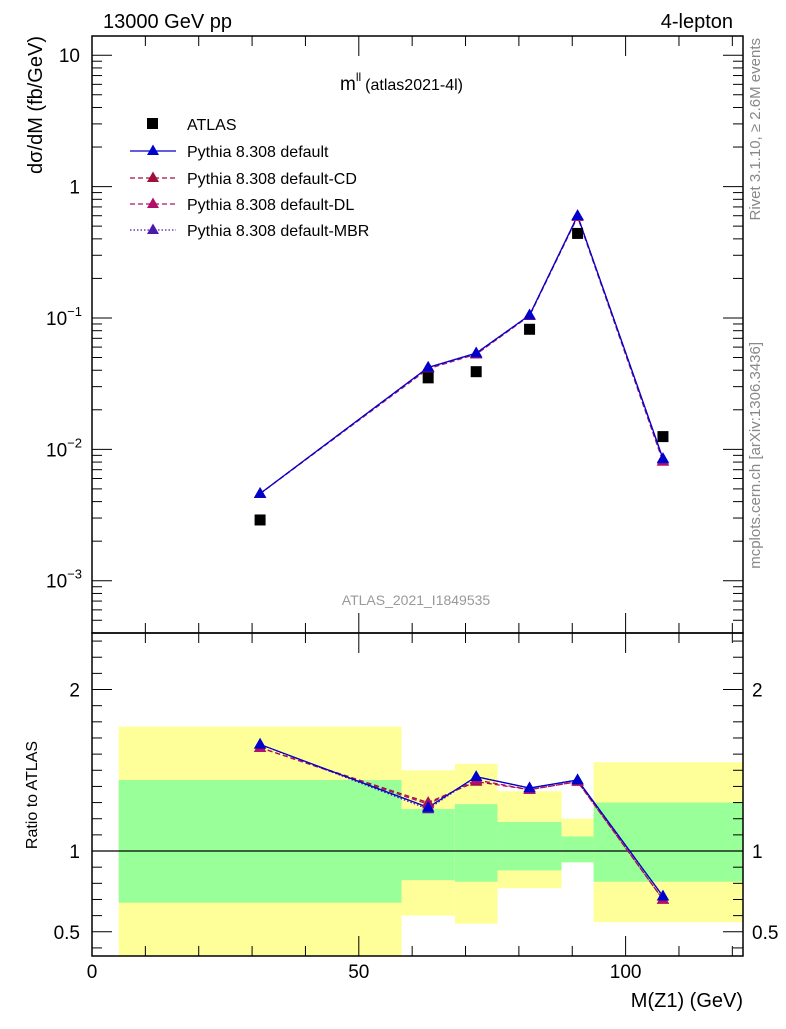 The width and height of the screenshot is (786, 1029). I want to click on ratio-series-lines, so click(461, 821).